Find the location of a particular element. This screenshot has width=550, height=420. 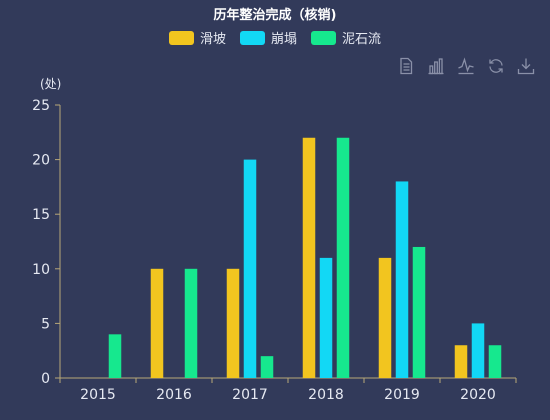

legend-swatch-collapse is located at coordinates (252, 37).